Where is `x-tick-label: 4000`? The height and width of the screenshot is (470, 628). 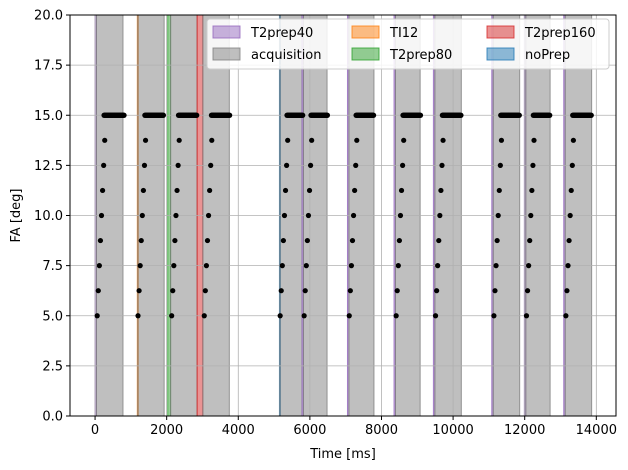
x-tick-label: 4000 is located at coordinates (238, 430).